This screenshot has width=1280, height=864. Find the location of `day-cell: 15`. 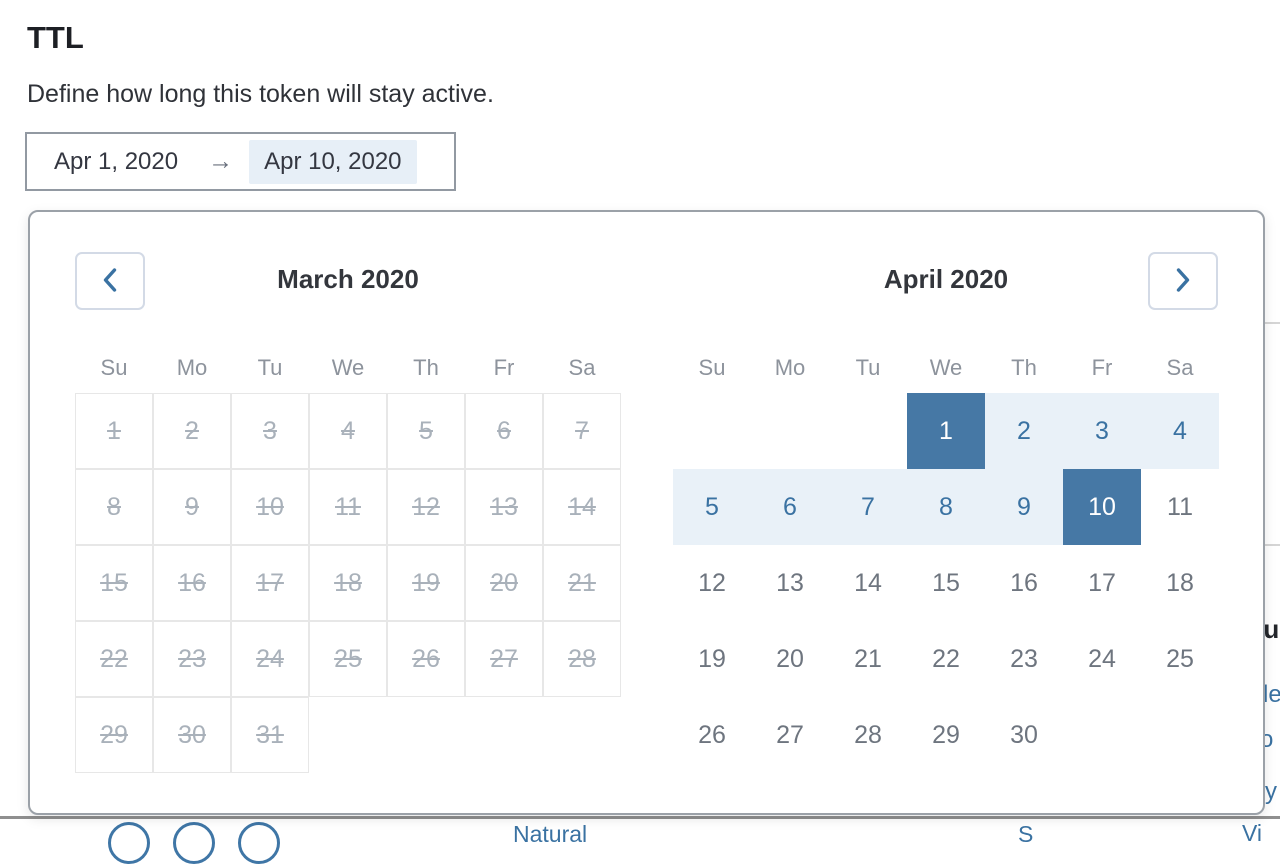

day-cell: 15 is located at coordinates (946, 582).